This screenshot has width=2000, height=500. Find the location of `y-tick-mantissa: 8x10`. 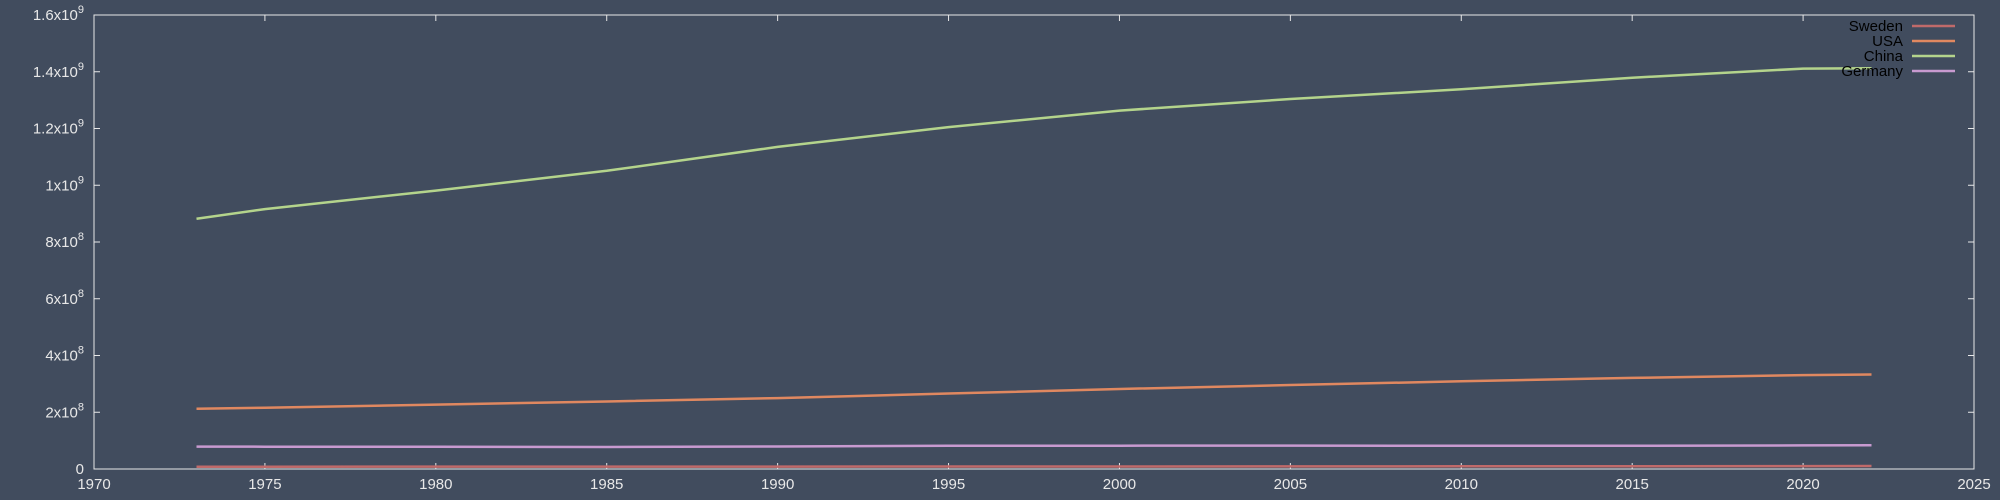

y-tick-mantissa: 8x10 is located at coordinates (61, 242).